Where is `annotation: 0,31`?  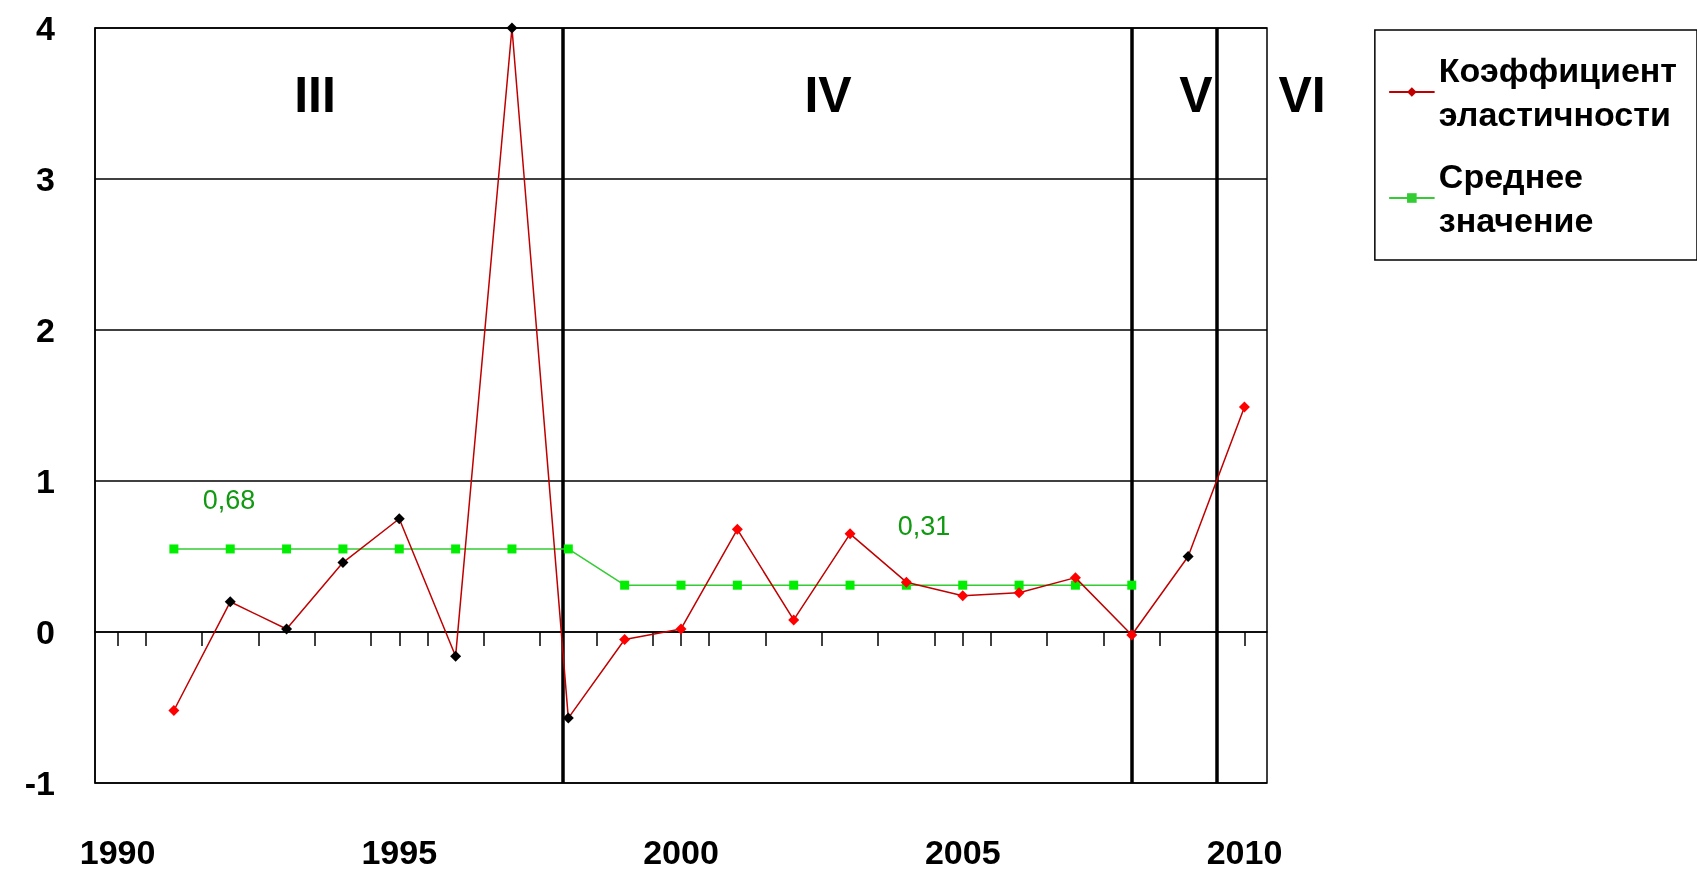 annotation: 0,31 is located at coordinates (924, 526).